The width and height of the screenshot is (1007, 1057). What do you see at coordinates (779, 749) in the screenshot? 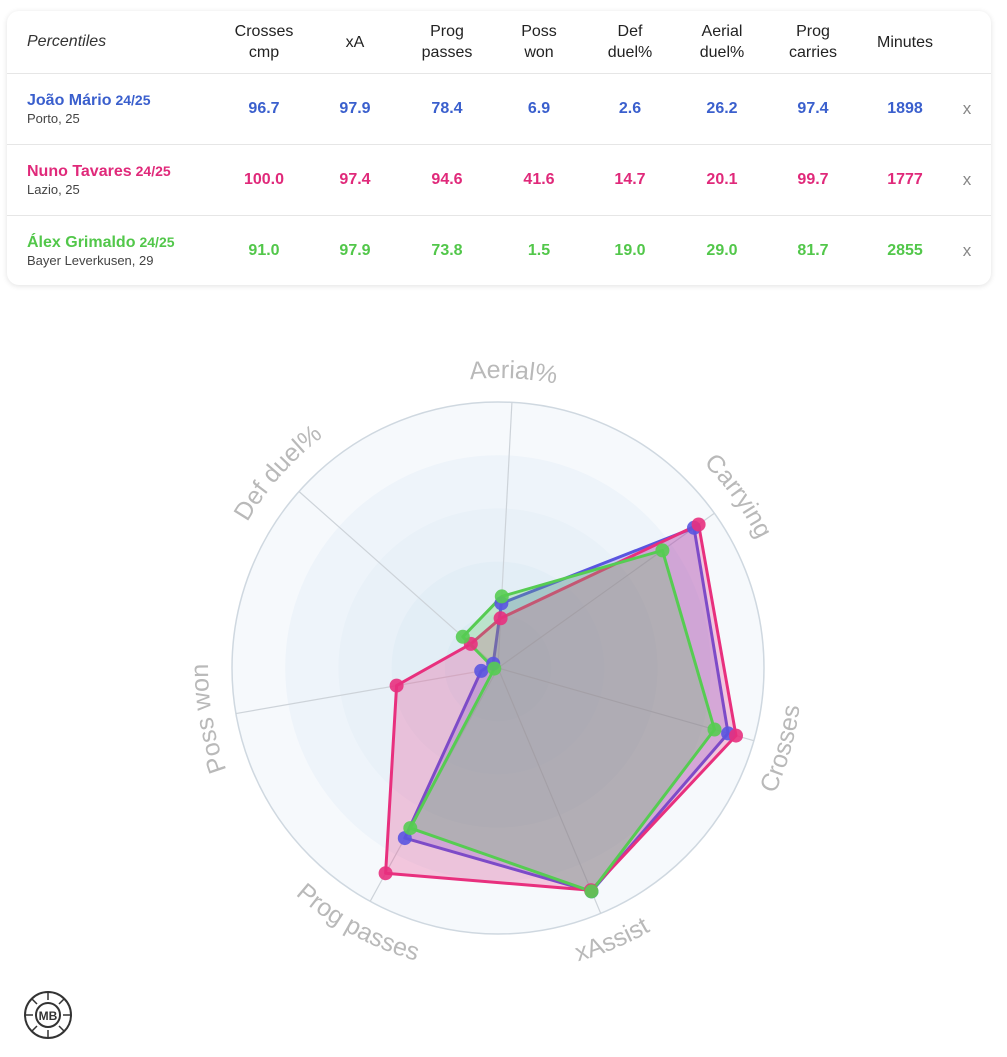
I see `axis-label: Crosses` at bounding box center [779, 749].